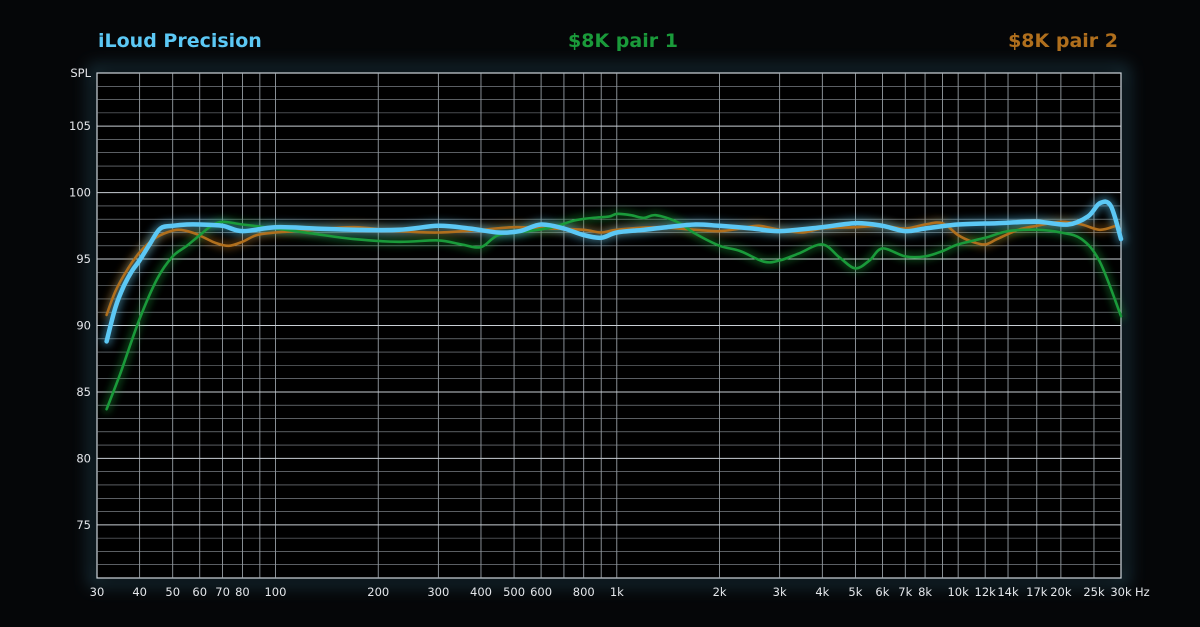  I want to click on y-tick-label: 95, so click(83, 259).